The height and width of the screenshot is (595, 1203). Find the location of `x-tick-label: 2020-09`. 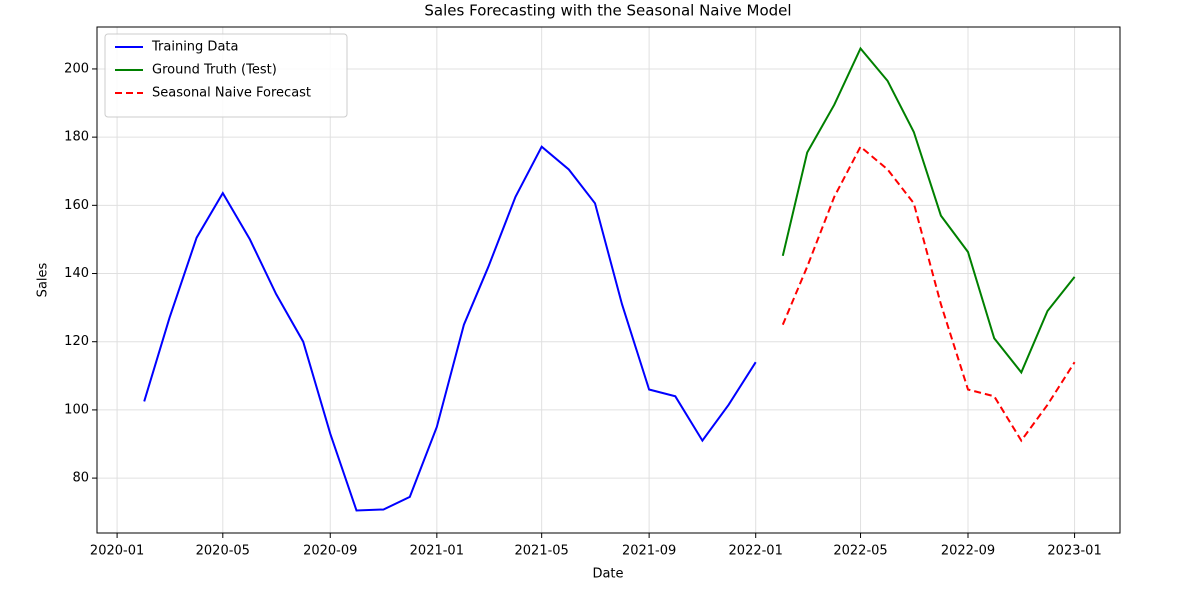

x-tick-label: 2020-09 is located at coordinates (330, 551).